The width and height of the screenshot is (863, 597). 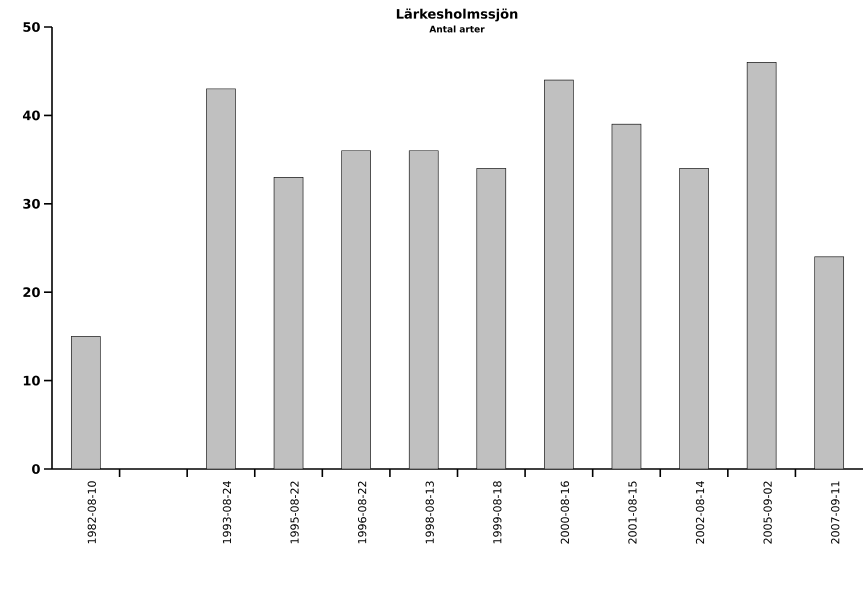 I want to click on y-tick-label: 30, so click(x=31, y=203).